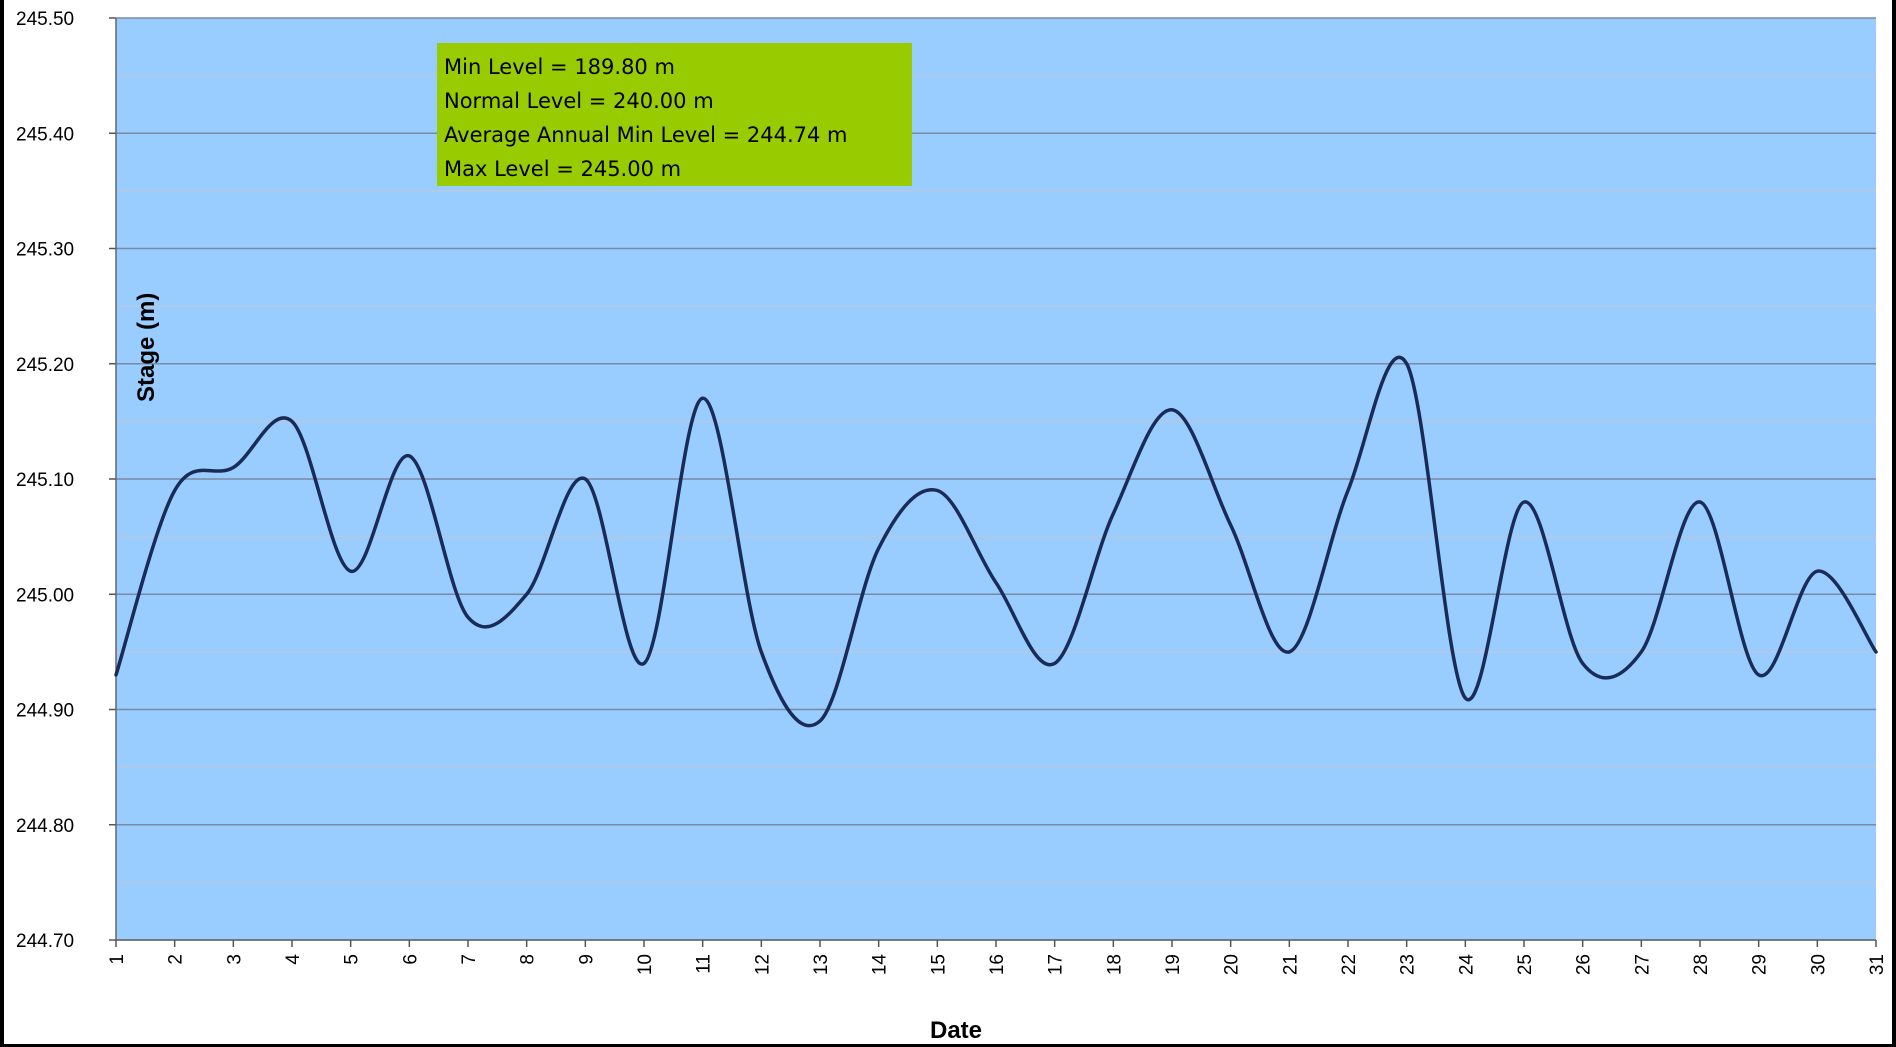  What do you see at coordinates (45, 711) in the screenshot?
I see `y-tick-label: 244.90` at bounding box center [45, 711].